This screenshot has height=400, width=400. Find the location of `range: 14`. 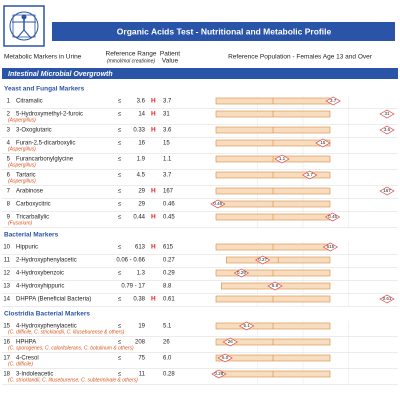

range: 14 is located at coordinates (141, 115).